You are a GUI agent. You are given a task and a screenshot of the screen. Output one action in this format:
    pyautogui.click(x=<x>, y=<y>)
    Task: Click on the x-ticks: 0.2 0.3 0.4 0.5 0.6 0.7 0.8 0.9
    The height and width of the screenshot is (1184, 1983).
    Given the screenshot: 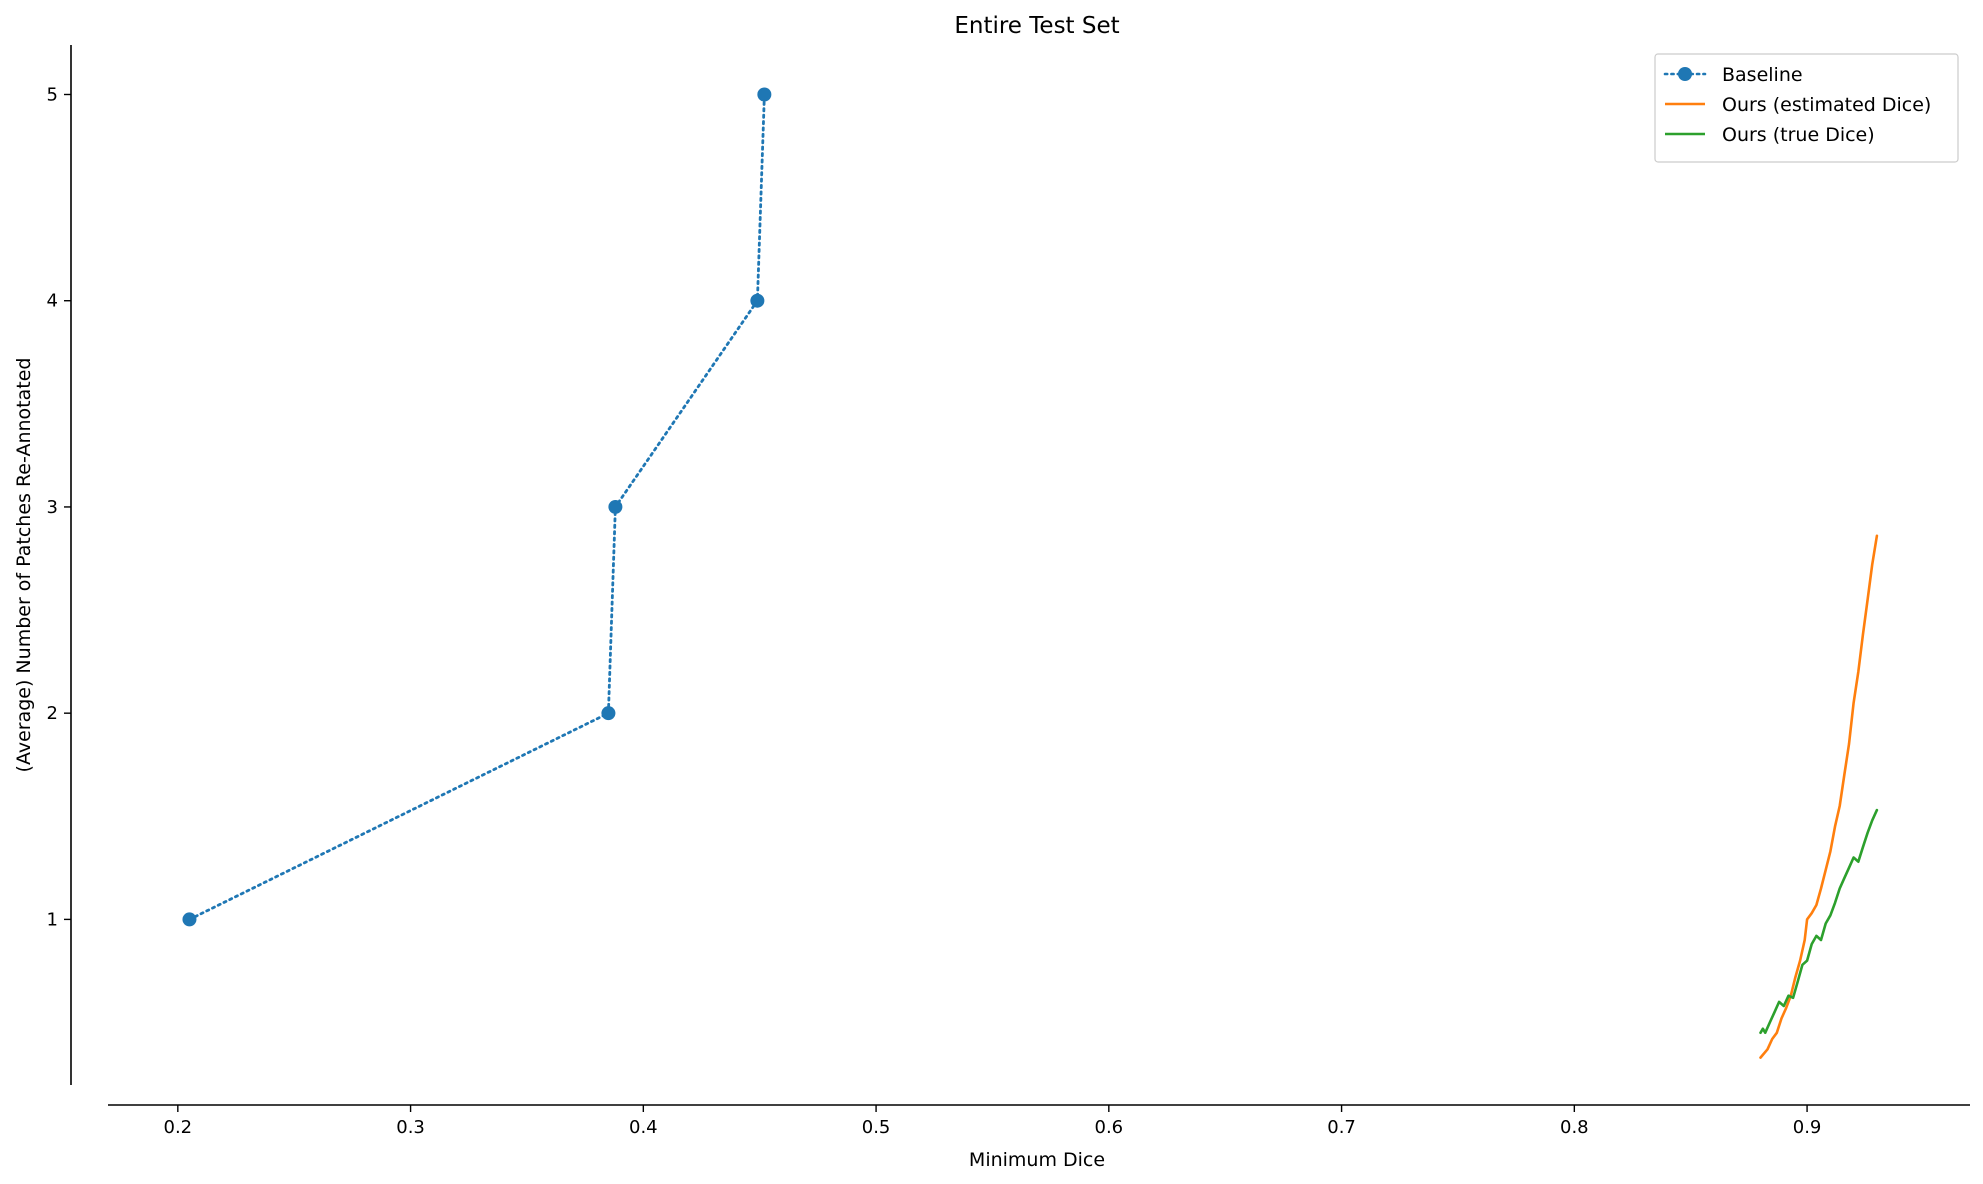 What is the action you would take?
    pyautogui.click(x=993, y=1121)
    